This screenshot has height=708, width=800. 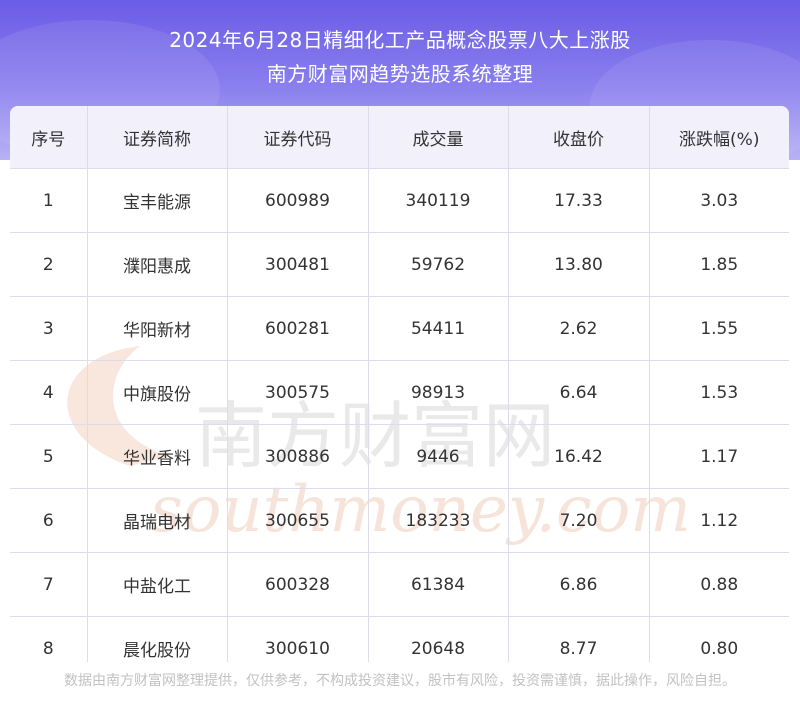 I want to click on cell-index: 3, so click(x=49, y=328).